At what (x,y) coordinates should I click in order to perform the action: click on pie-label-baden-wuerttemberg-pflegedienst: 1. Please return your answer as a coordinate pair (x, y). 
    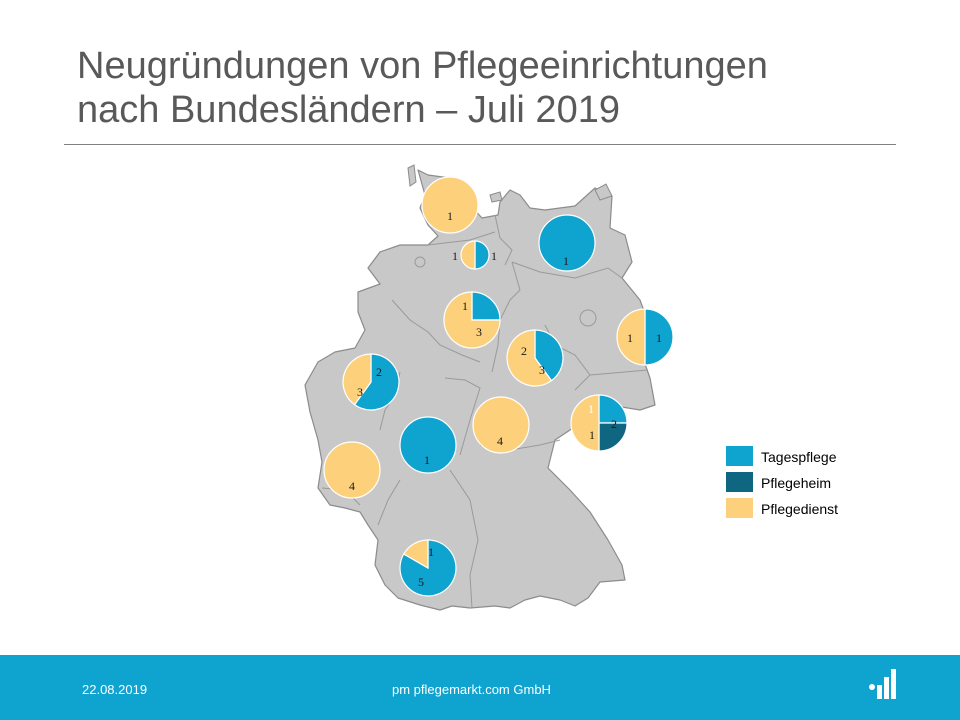
    Looking at the image, I should click on (431, 552).